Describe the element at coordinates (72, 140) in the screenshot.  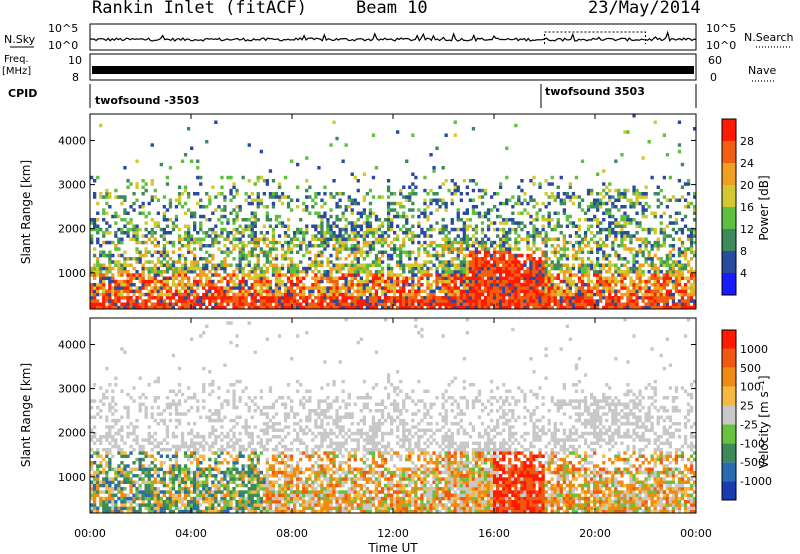
I see `y-tick-label: 4000` at that location.